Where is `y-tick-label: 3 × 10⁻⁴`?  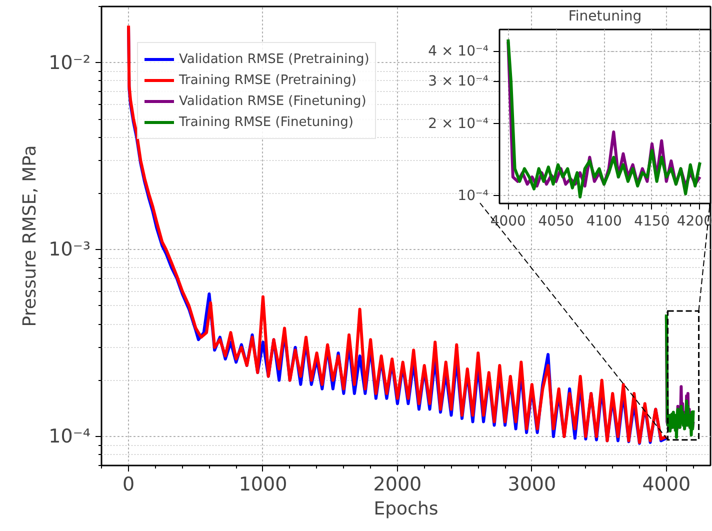 y-tick-label: 3 × 10⁻⁴ is located at coordinates (458, 82).